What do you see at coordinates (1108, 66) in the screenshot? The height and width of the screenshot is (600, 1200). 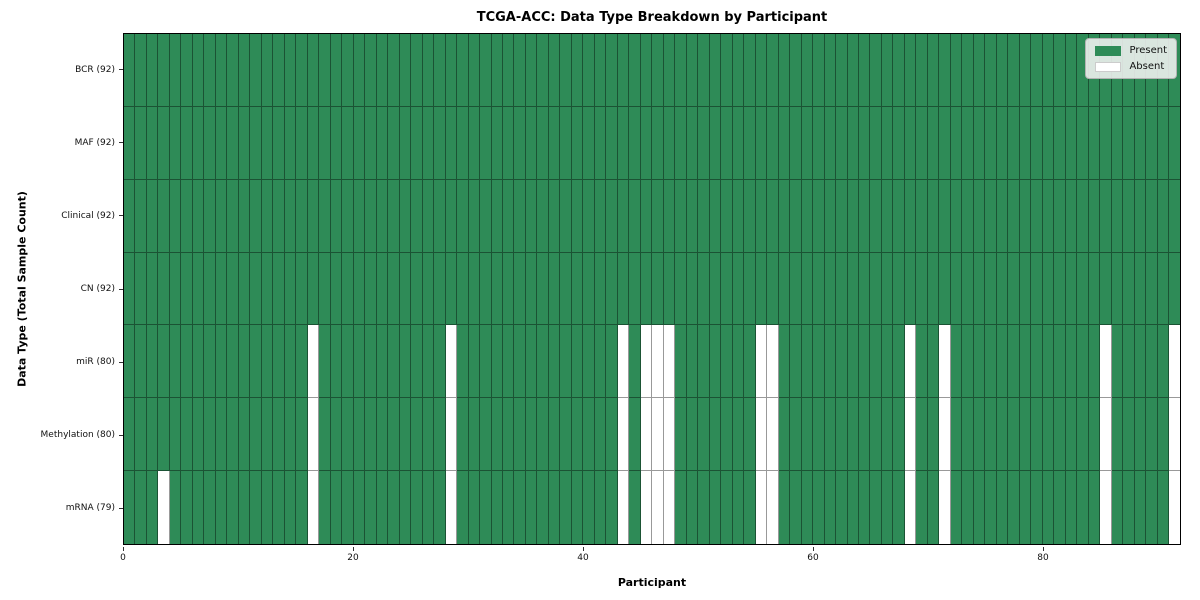 I see `absent-swatch-icon` at bounding box center [1108, 66].